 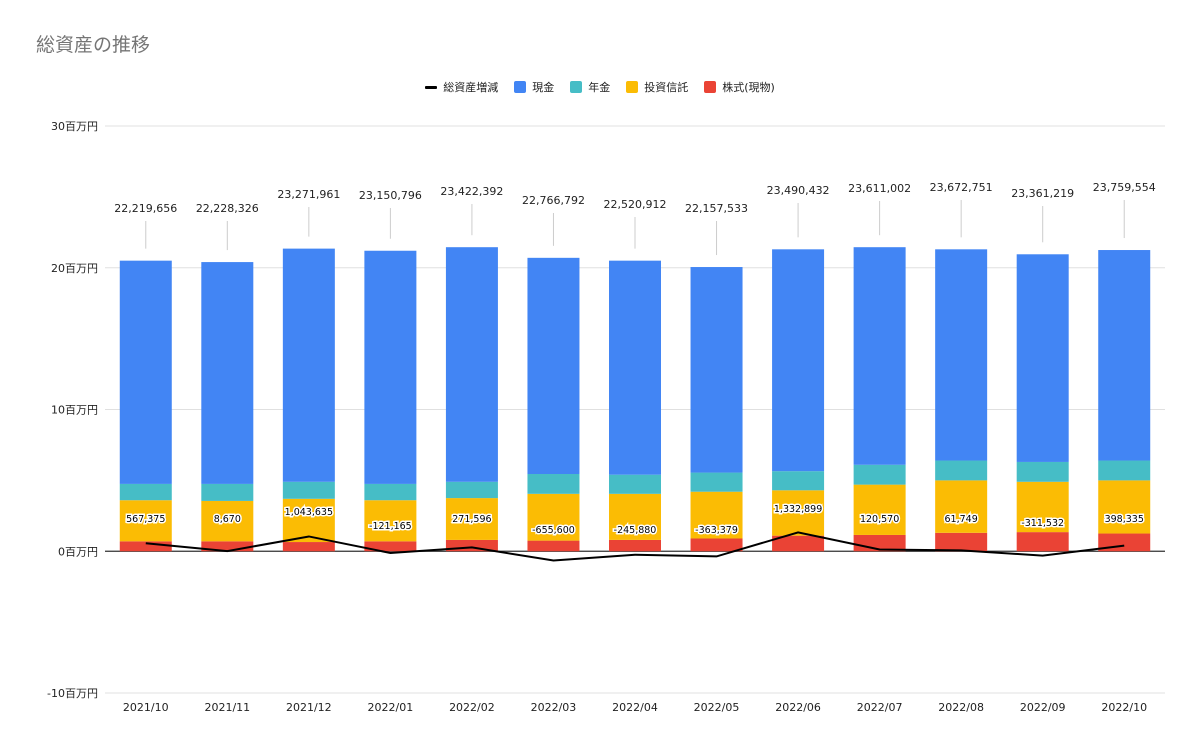 I want to click on line-data-label: 120,570, so click(x=879, y=519).